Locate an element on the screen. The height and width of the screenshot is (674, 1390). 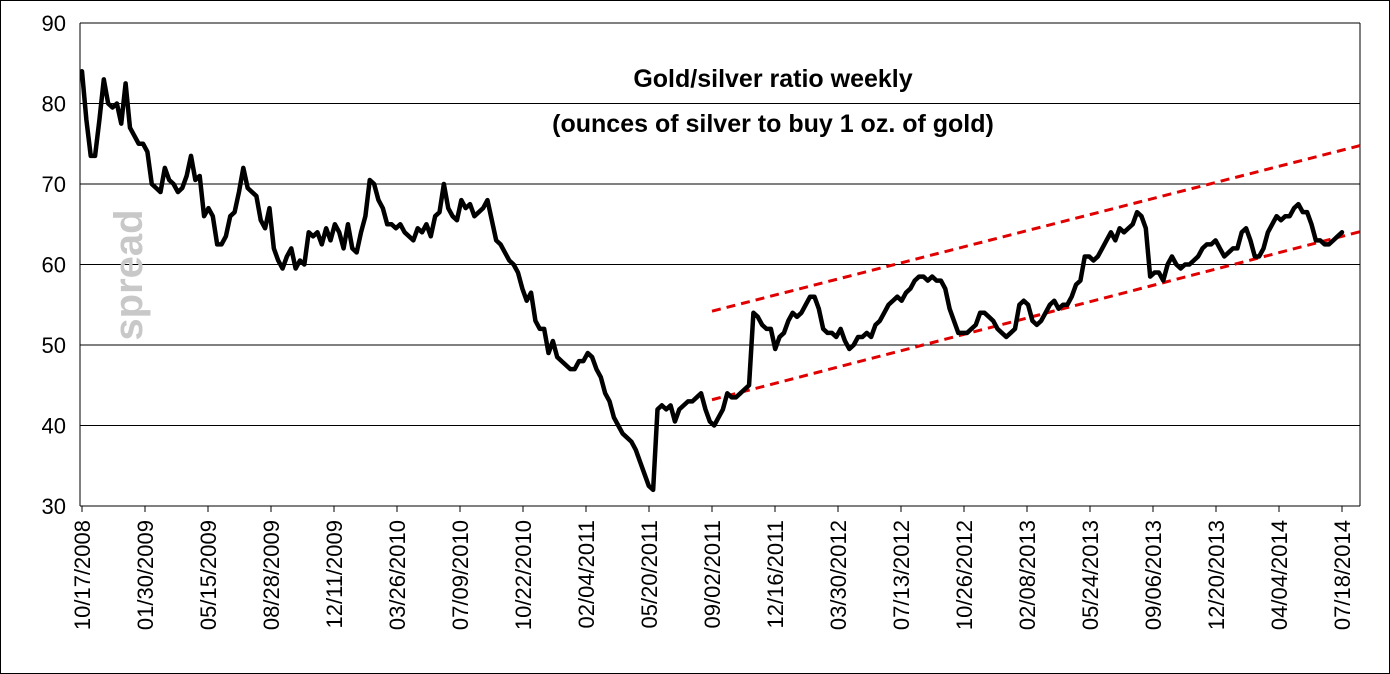
y-tick-labels: 30 40 50 60 70 80 90 is located at coordinates (54, 265).